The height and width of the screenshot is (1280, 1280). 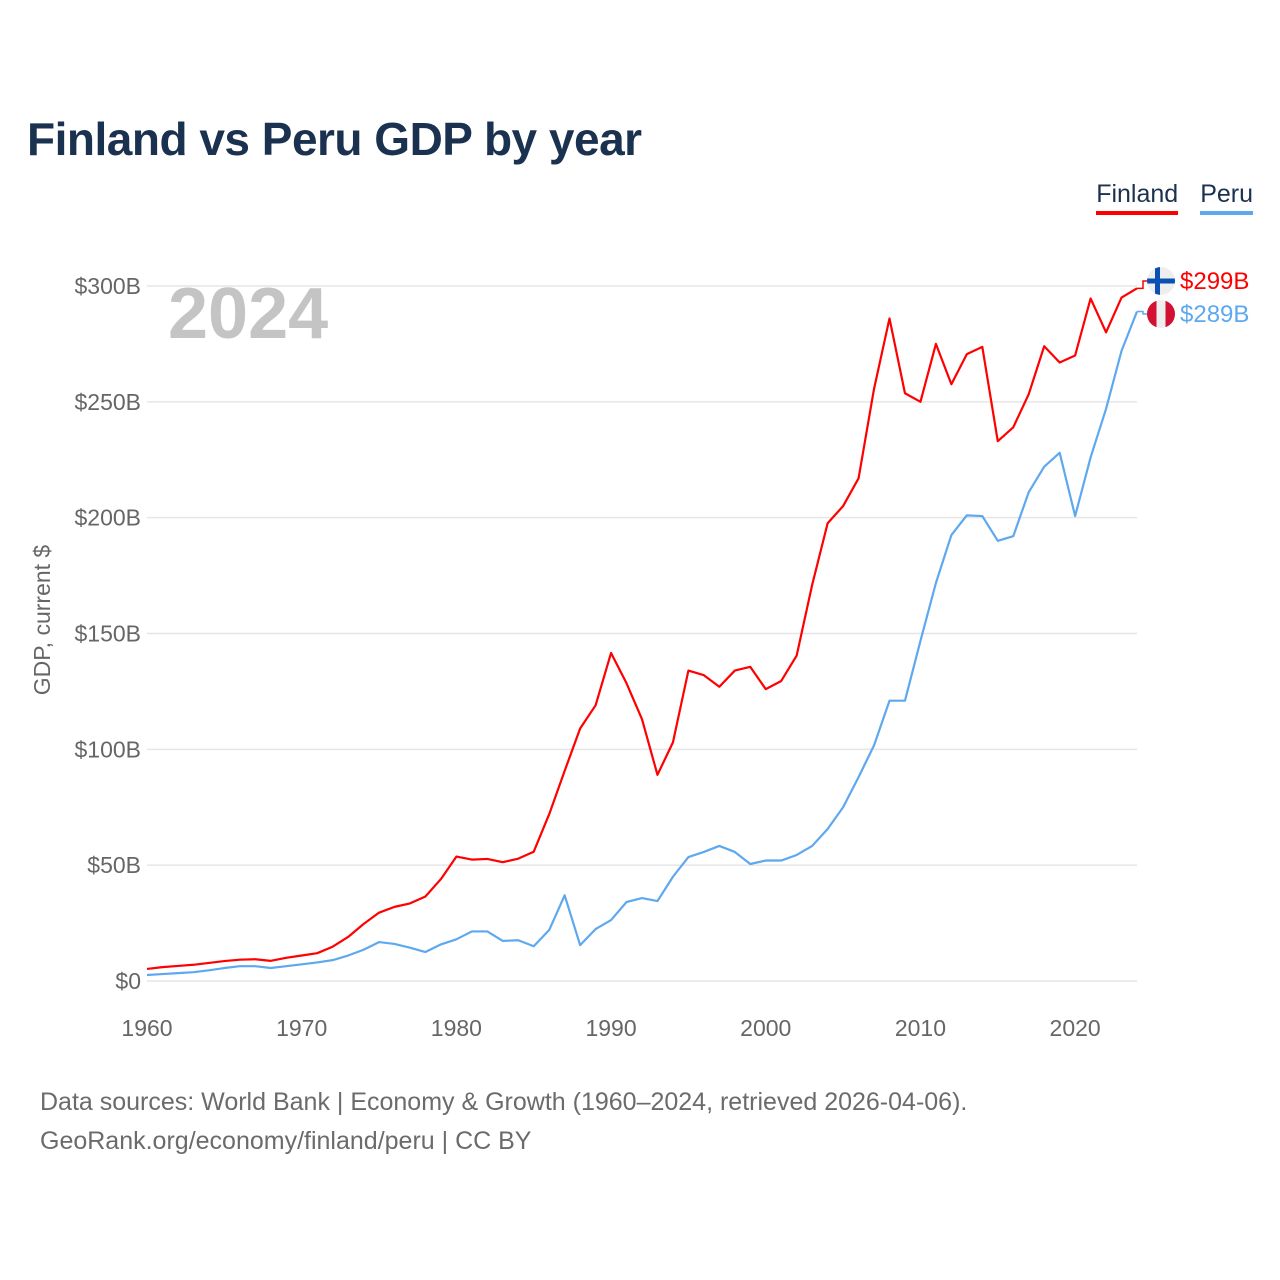 I want to click on chart-title: Finland vs Peru GDP by year, so click(x=334, y=139).